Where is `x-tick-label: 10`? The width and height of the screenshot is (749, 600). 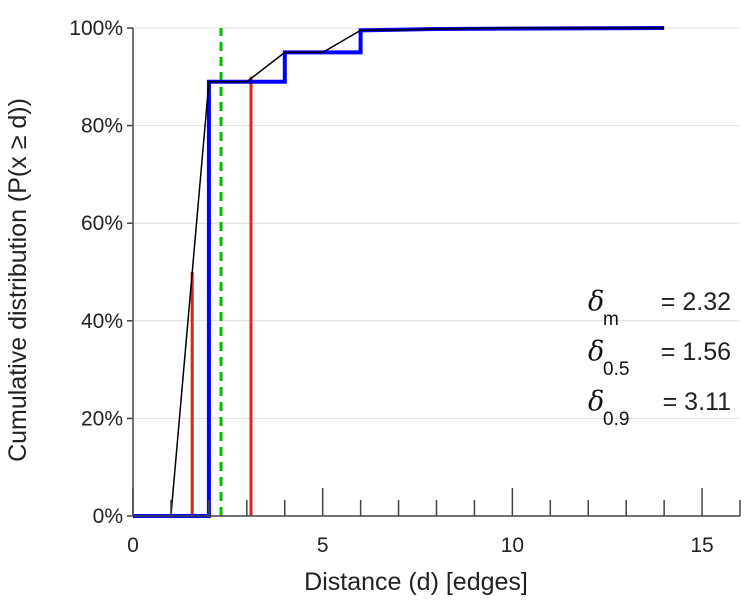 x-tick-label: 10 is located at coordinates (512, 545).